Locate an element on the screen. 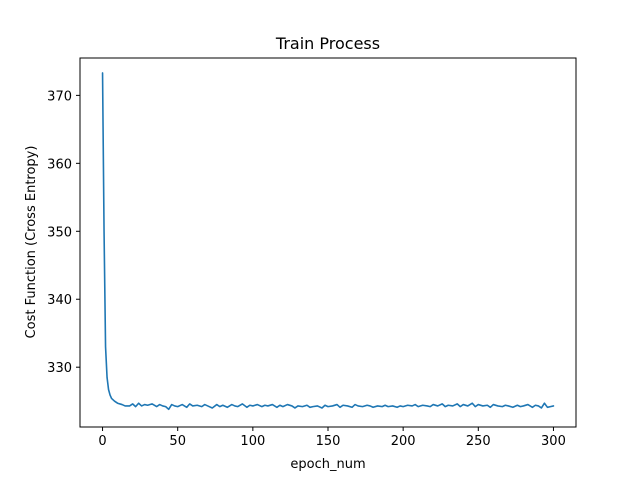 The width and height of the screenshot is (640, 480). y-tick-label: 360 is located at coordinates (59, 164).